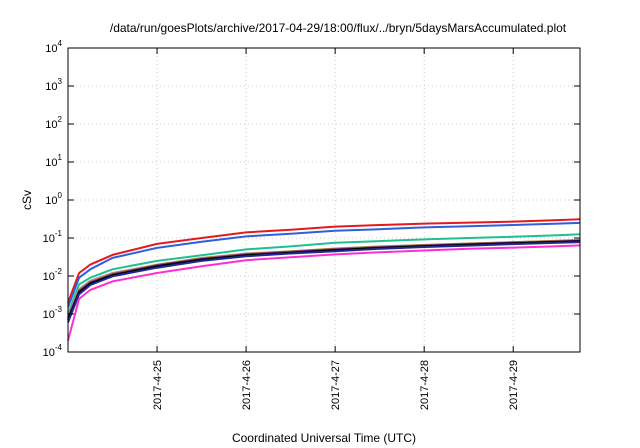  I want to click on y-tick-label: 10⁻⁴, so click(53, 351).